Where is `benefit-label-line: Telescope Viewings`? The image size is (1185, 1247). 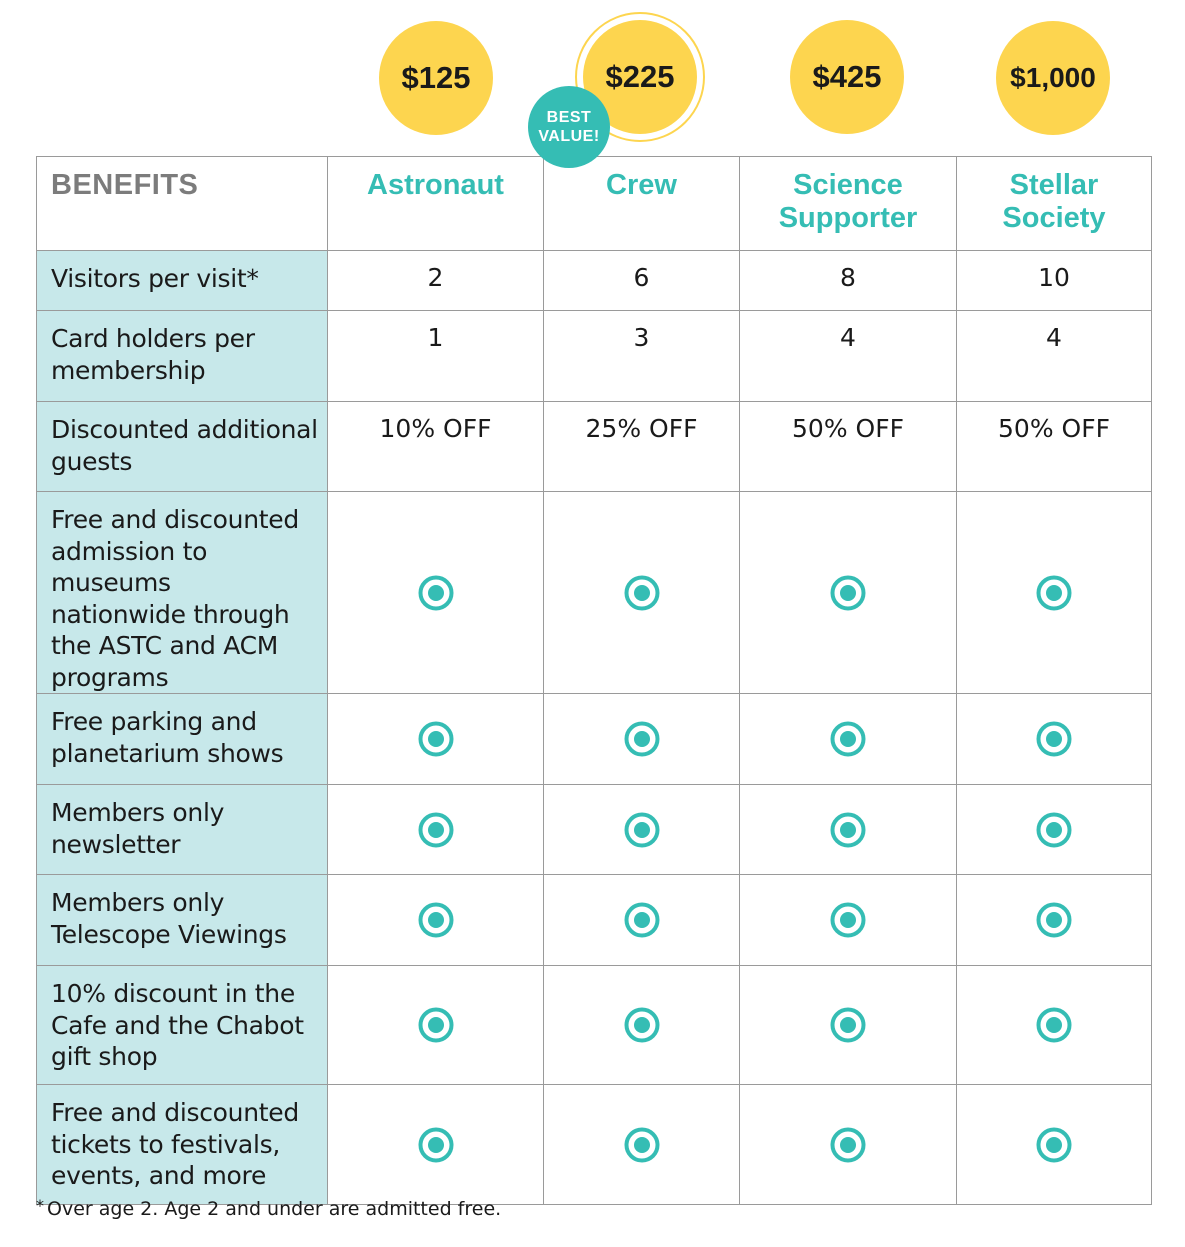
benefit-label-line: Telescope Viewings is located at coordinates (169, 934).